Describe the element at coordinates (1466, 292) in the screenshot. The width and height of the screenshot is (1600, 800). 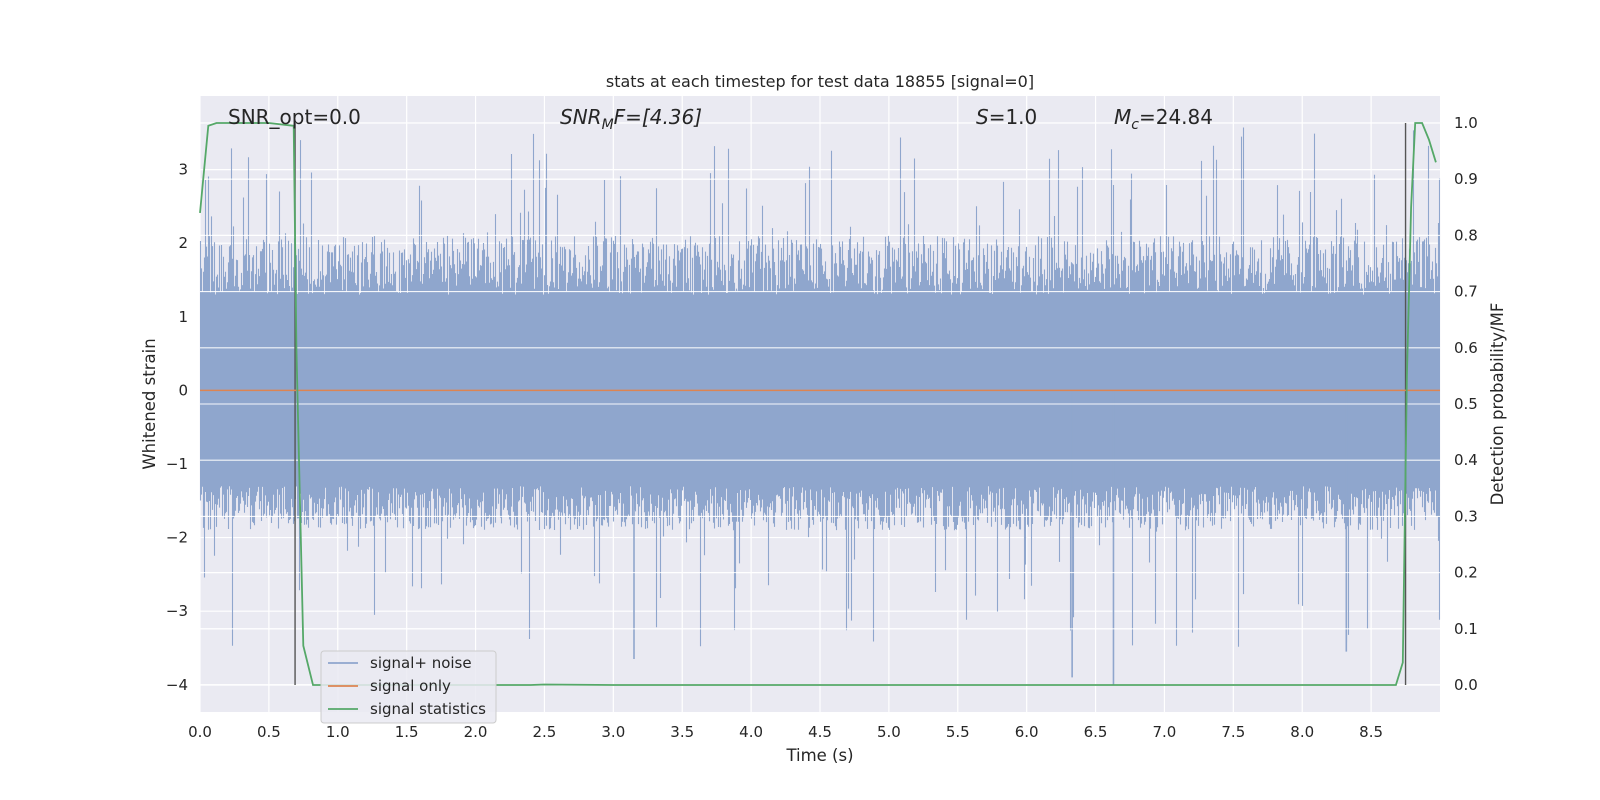
I see `y2-tick-label: 0.7` at that location.